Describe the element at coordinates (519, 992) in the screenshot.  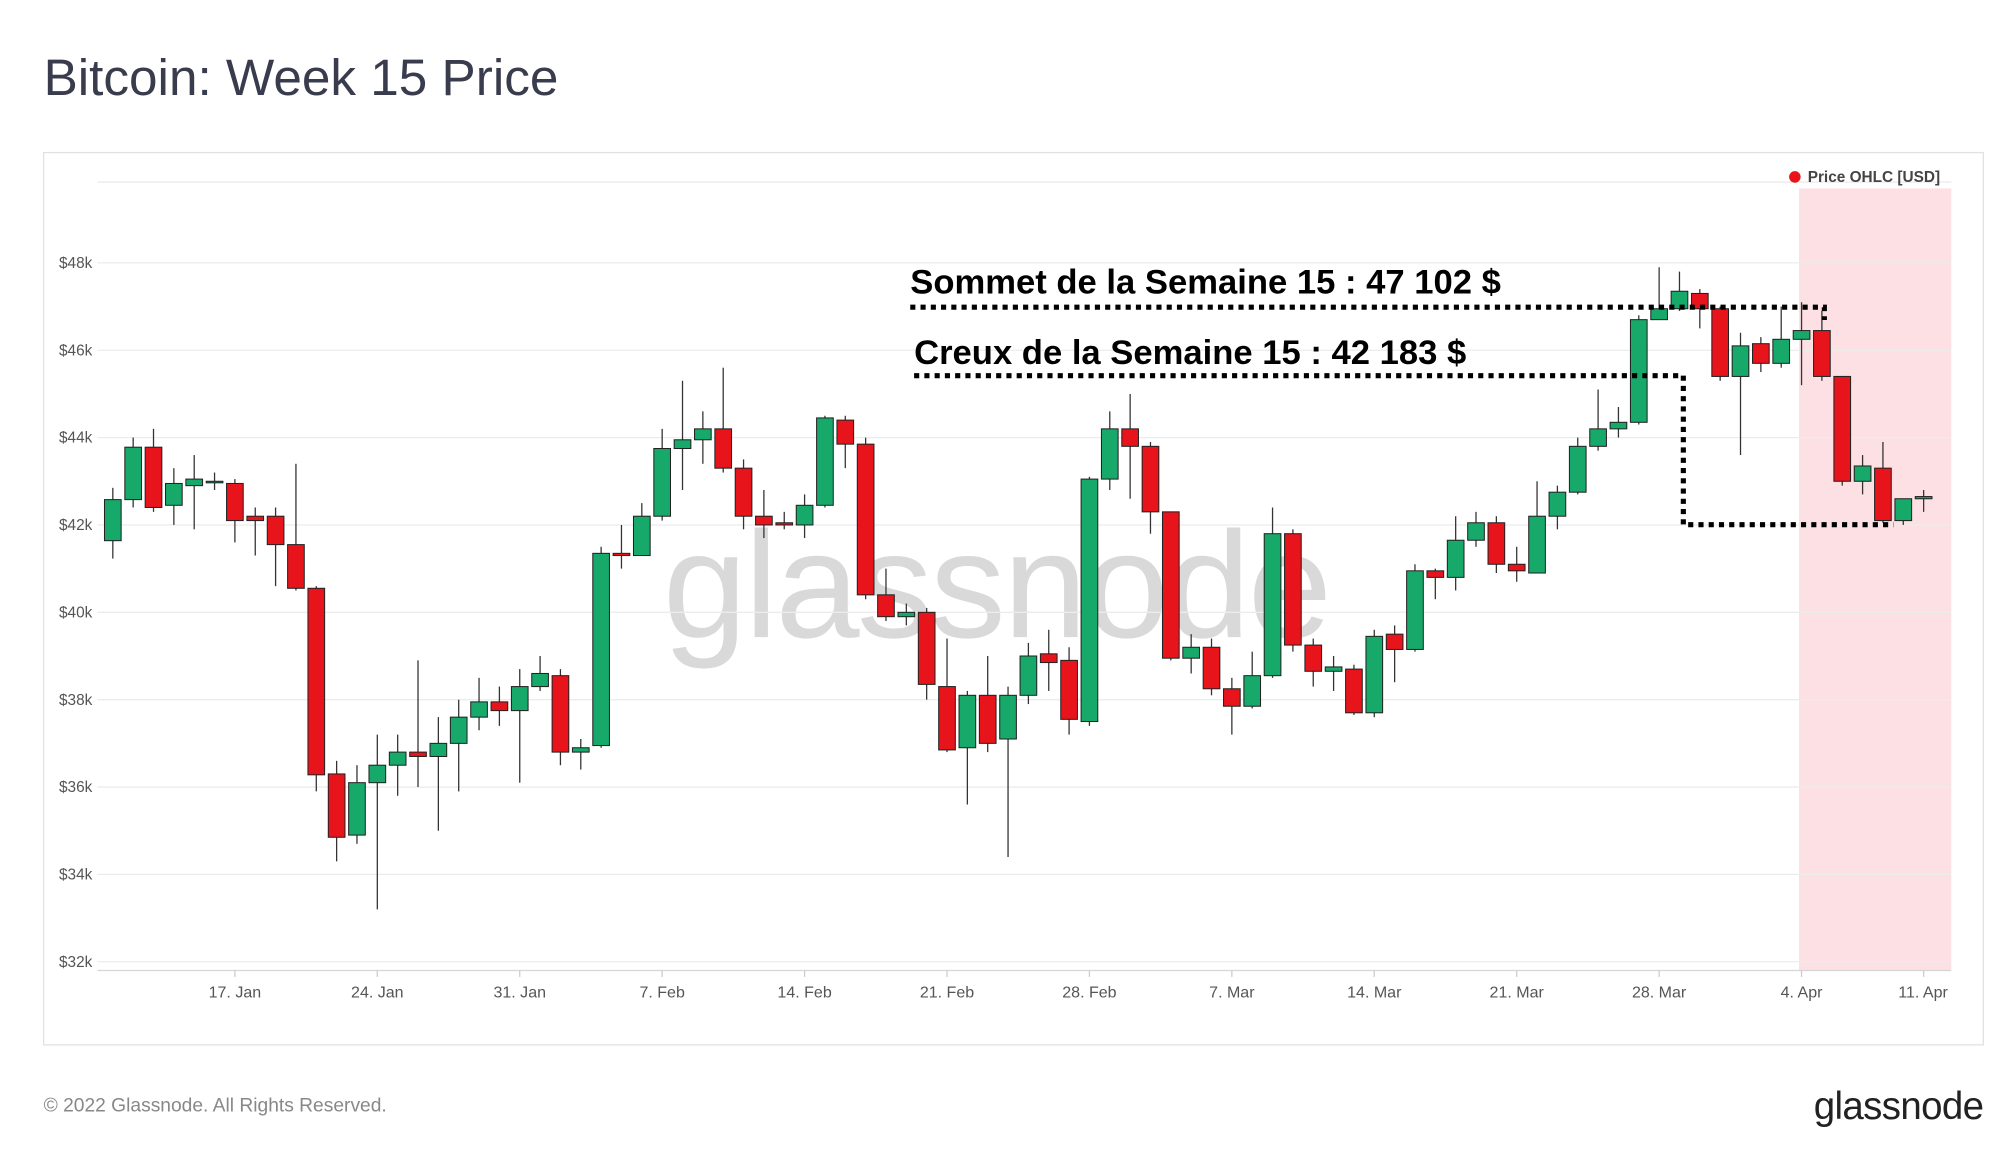
I see `x-tick-label: 31. Jan` at that location.